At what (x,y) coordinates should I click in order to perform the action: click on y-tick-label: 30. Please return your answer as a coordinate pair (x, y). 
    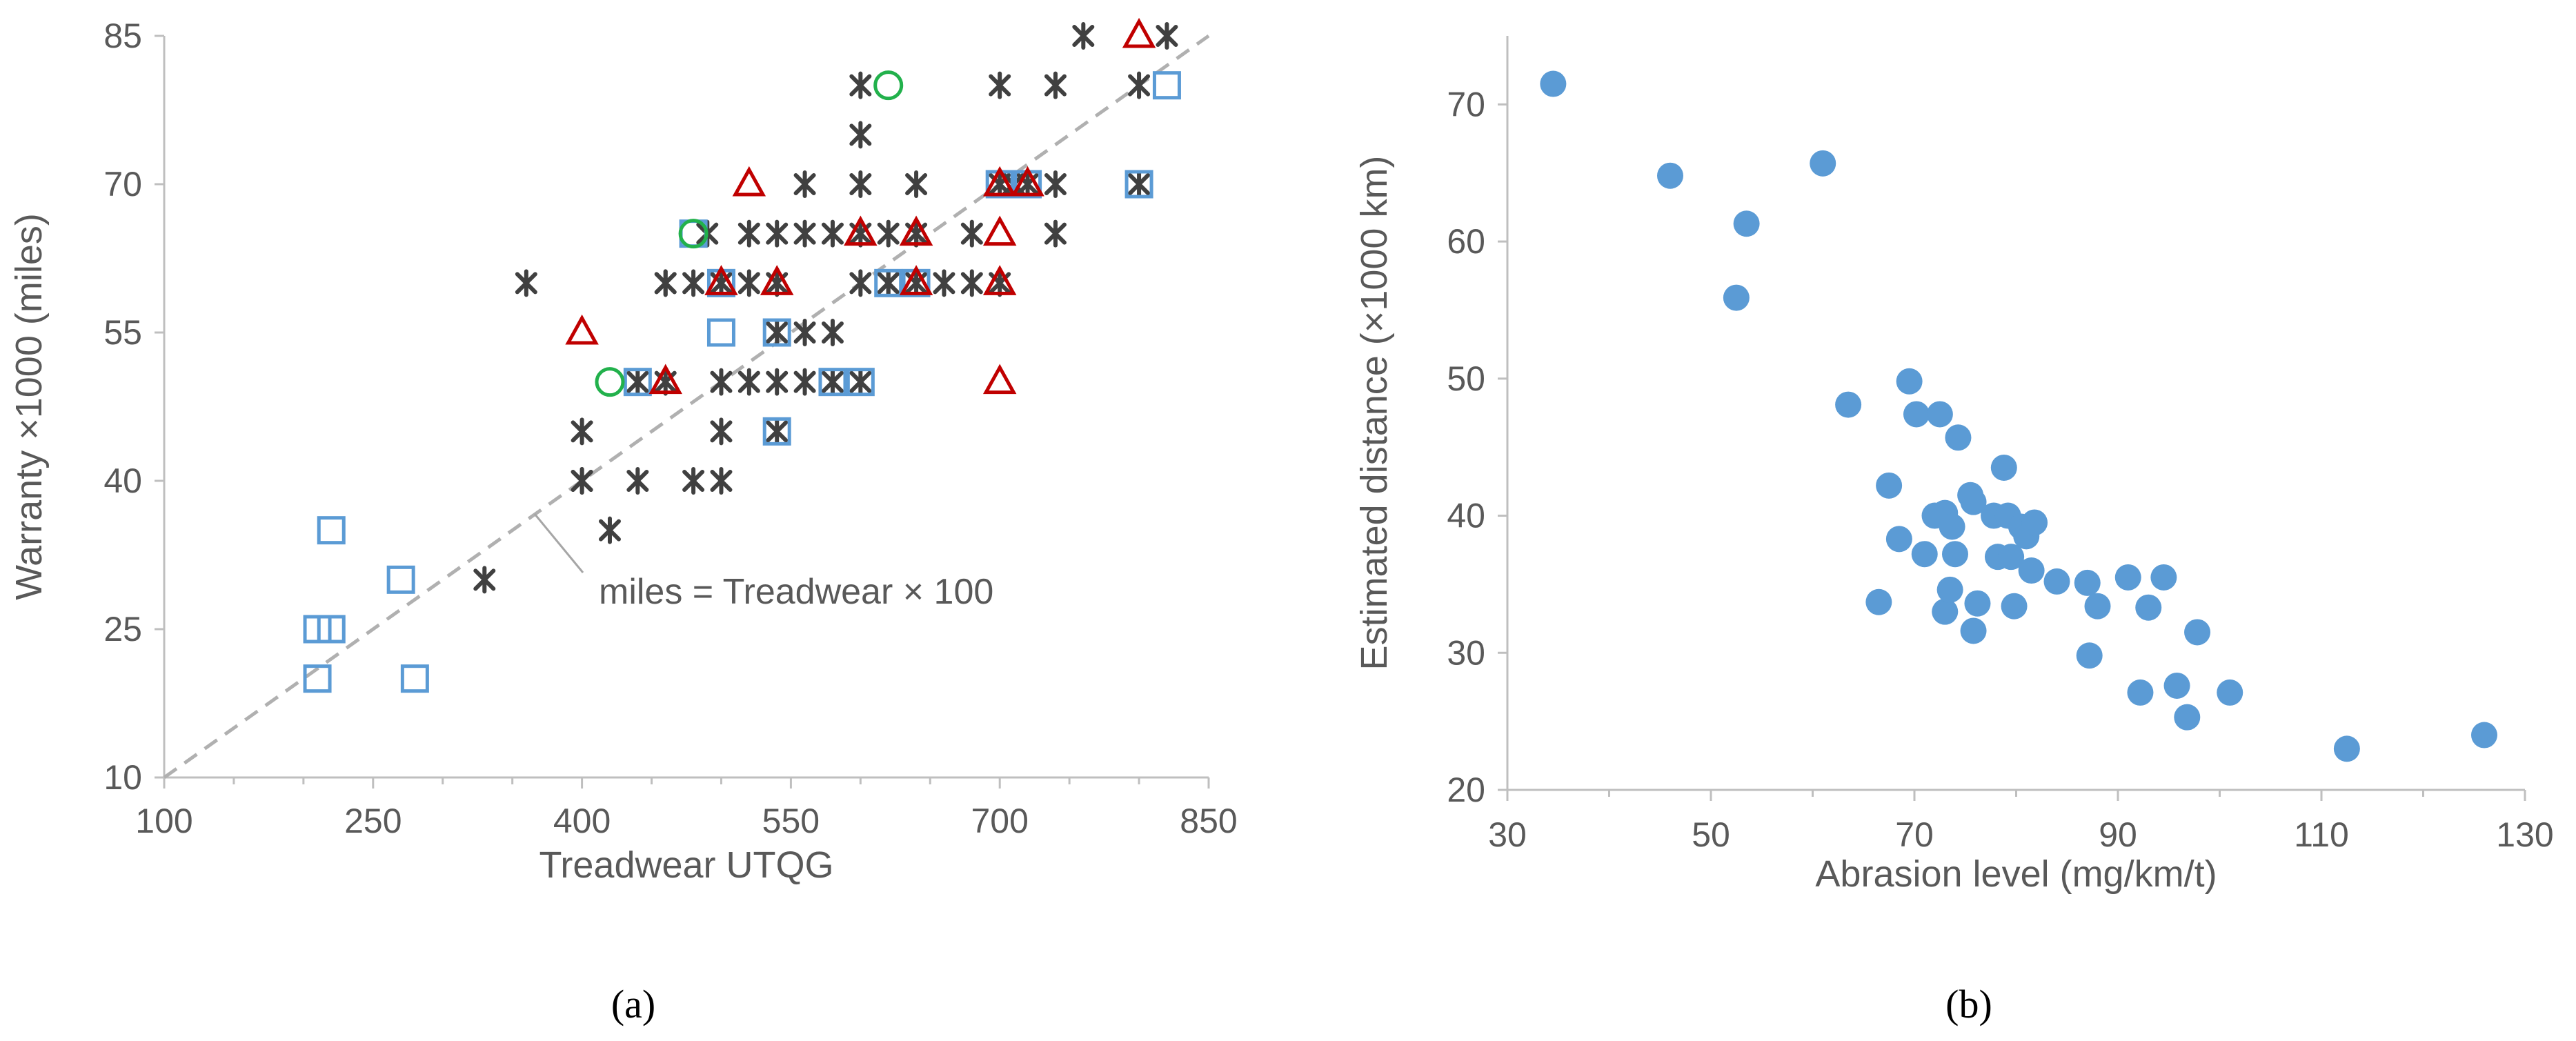
    Looking at the image, I should click on (1466, 652).